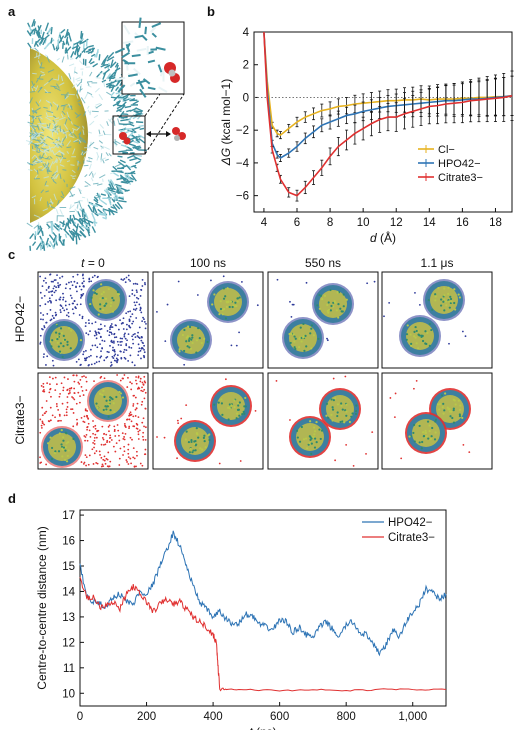 This screenshot has height=730, width=520. What do you see at coordinates (93, 263) in the screenshot?
I see `snapshot-time-label: t = 0` at bounding box center [93, 263].